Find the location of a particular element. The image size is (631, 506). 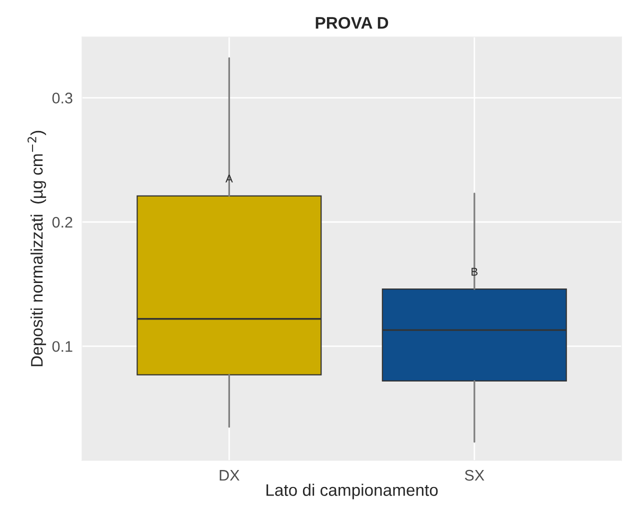

x-tick-label: DX is located at coordinates (230, 475).